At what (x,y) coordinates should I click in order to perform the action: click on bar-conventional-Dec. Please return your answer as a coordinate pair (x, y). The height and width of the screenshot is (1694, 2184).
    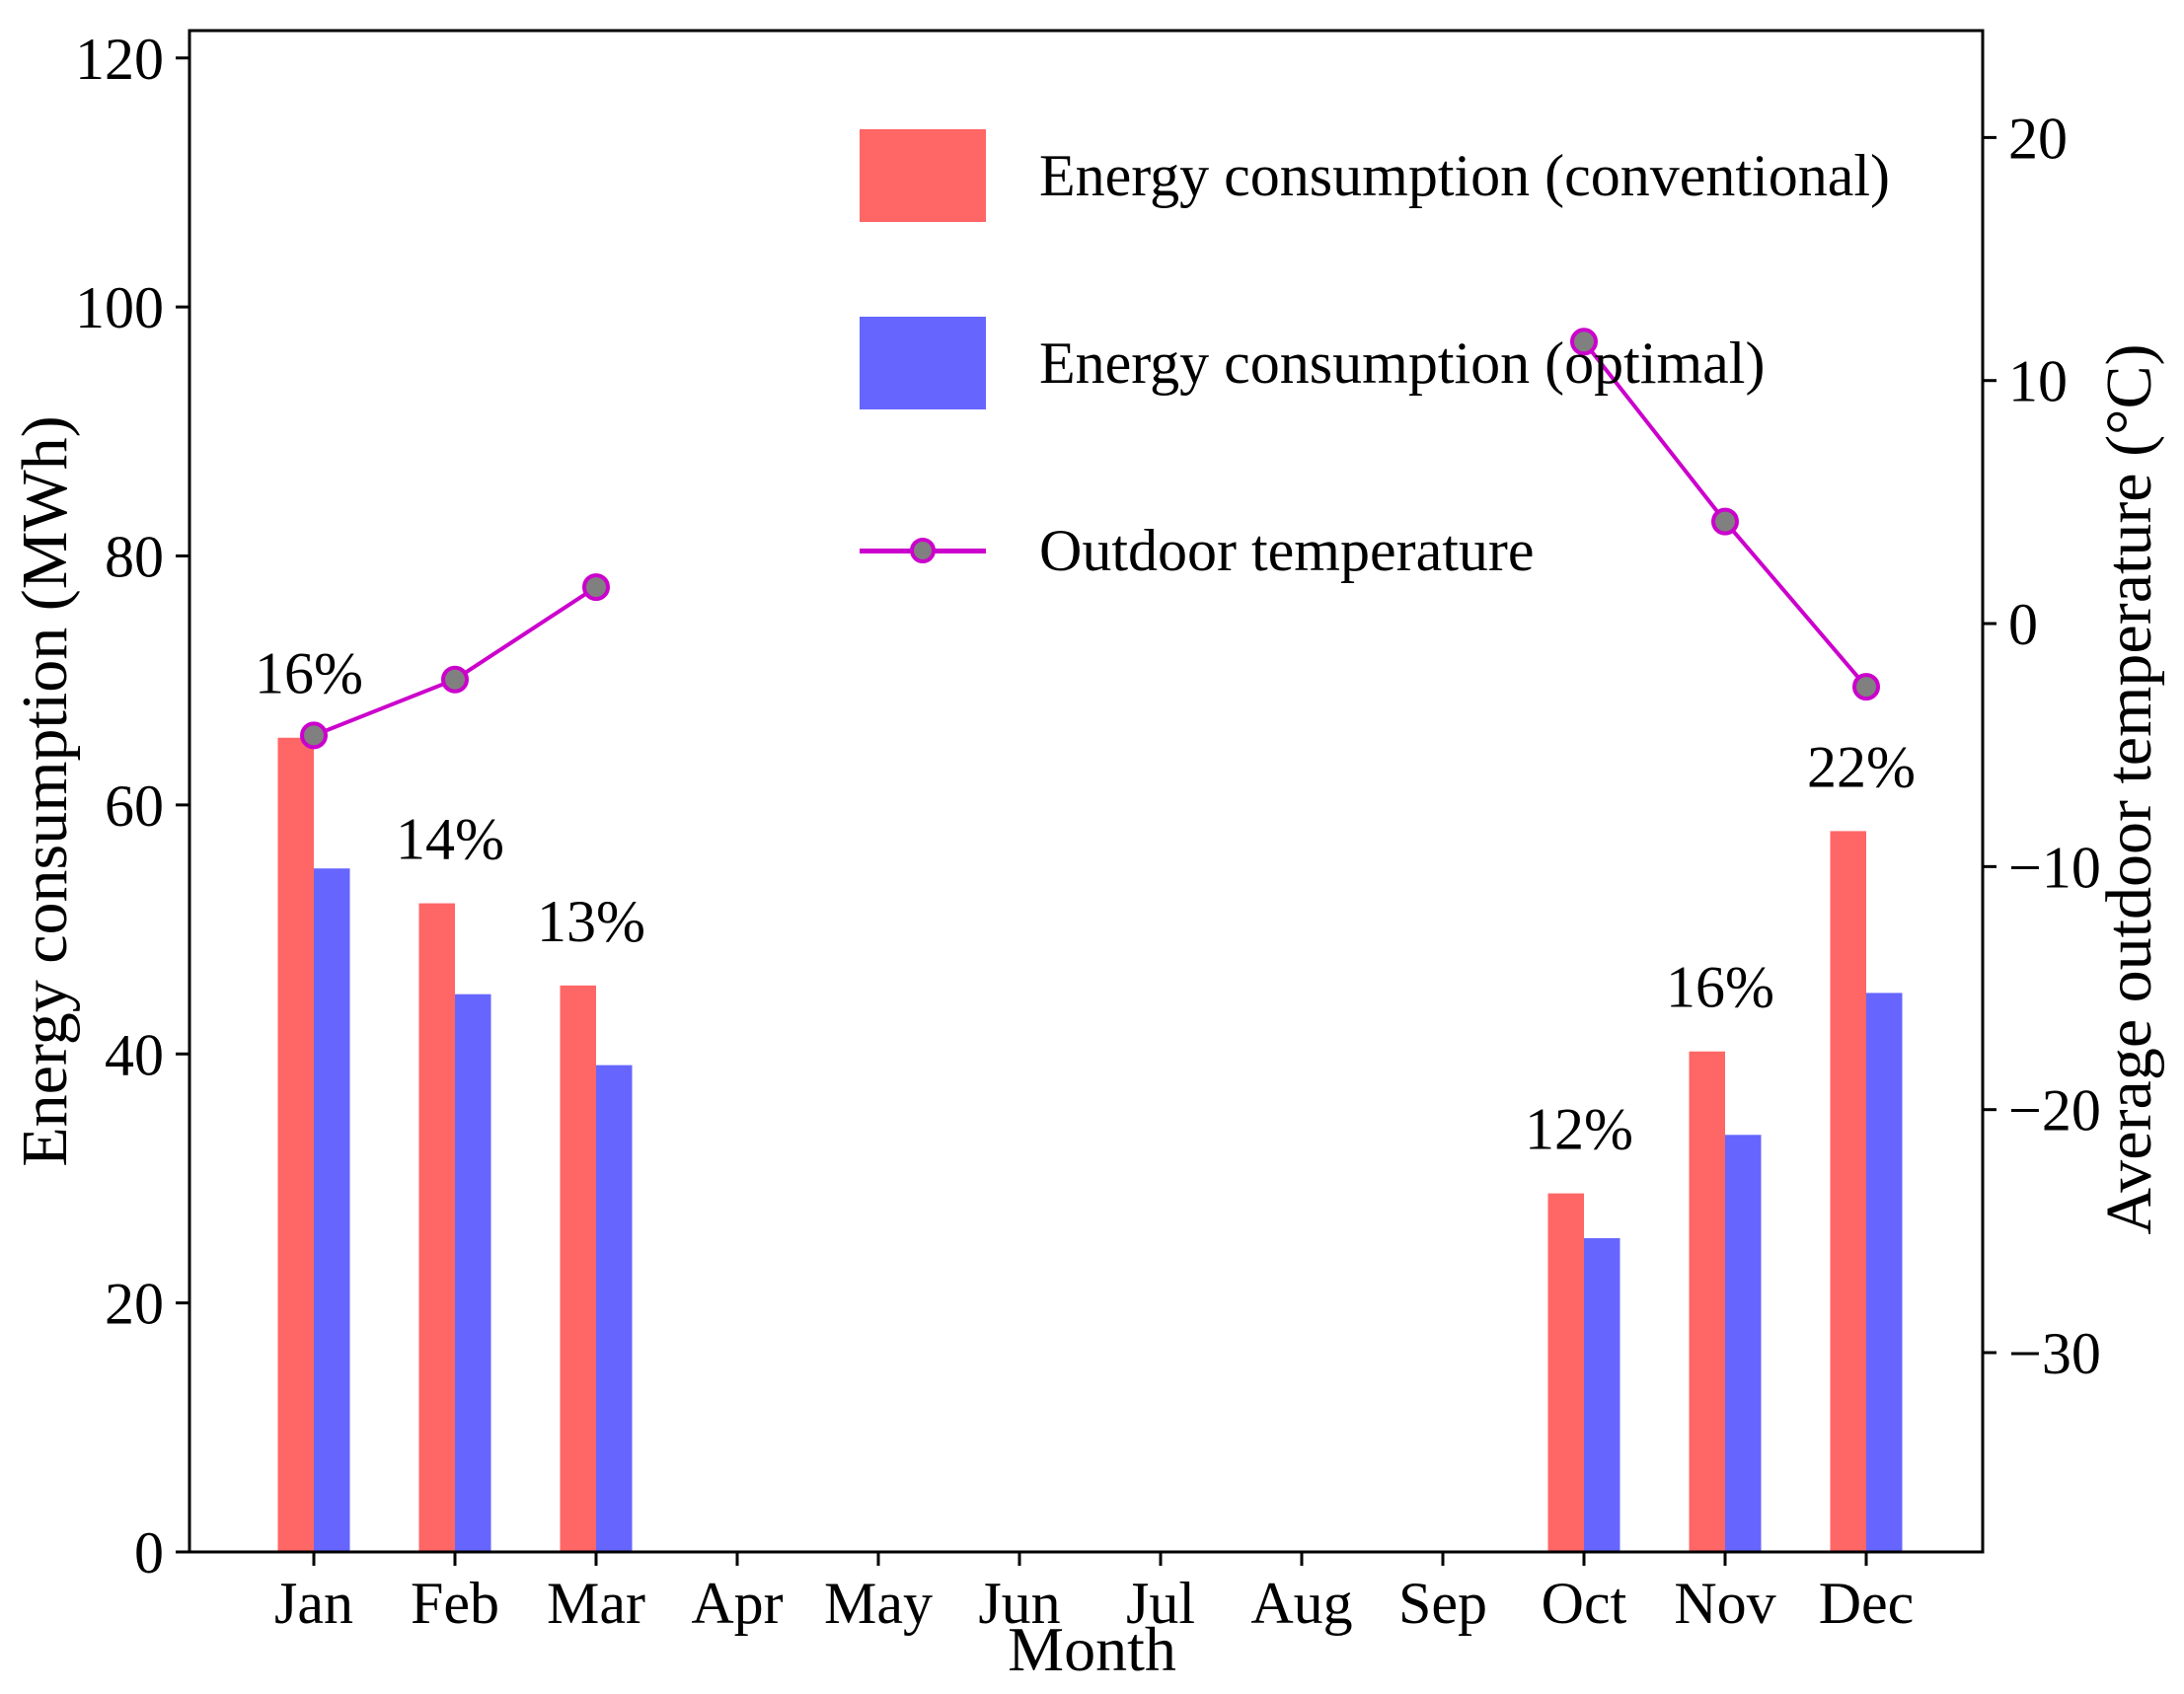
    Looking at the image, I should click on (1848, 1191).